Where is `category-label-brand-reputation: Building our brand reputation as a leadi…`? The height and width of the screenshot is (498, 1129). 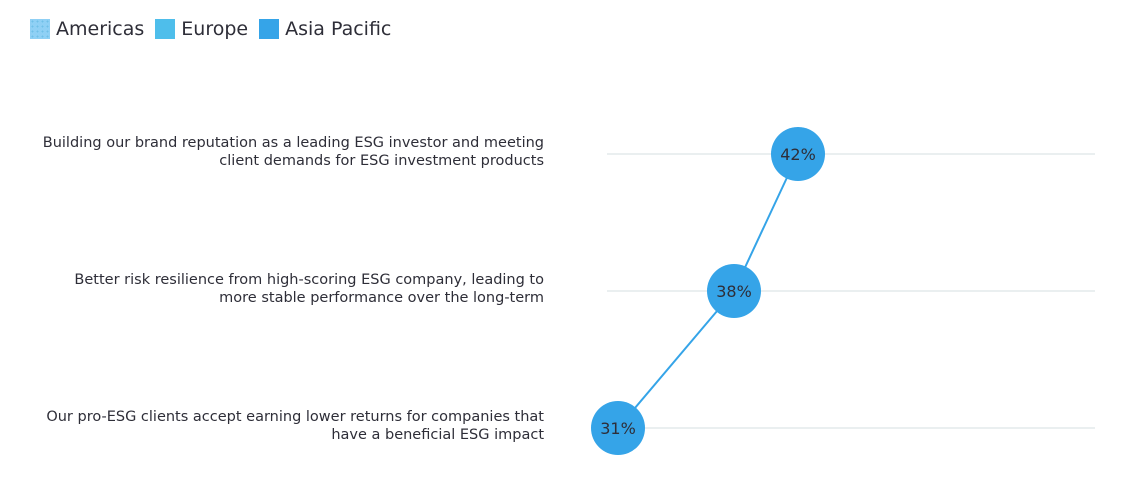
category-label-brand-reputation: Building our brand reputation as a leadi… is located at coordinates (274, 152).